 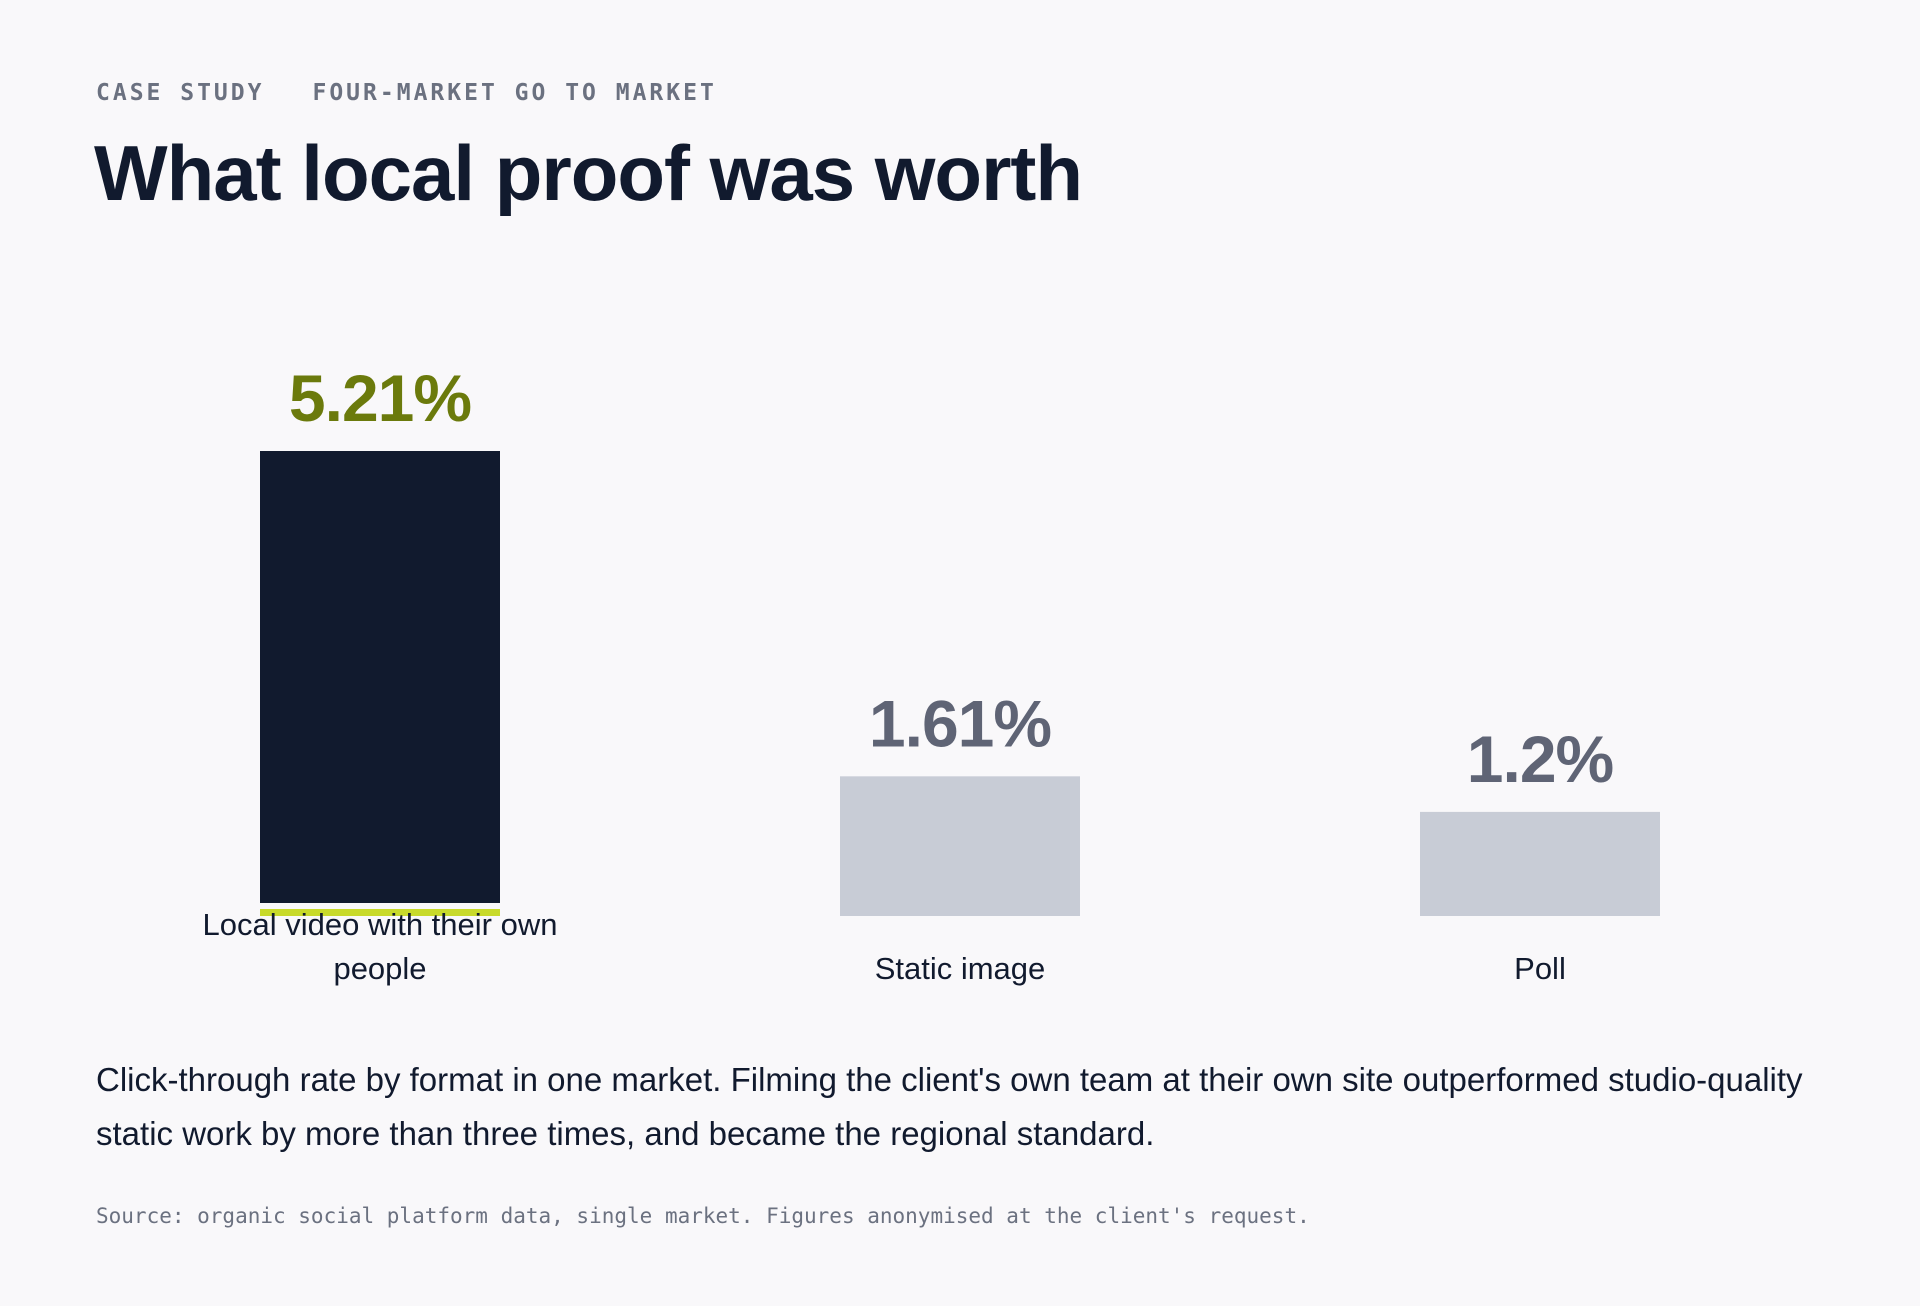 What do you see at coordinates (960, 968) in the screenshot?
I see `category-label-1: Static image` at bounding box center [960, 968].